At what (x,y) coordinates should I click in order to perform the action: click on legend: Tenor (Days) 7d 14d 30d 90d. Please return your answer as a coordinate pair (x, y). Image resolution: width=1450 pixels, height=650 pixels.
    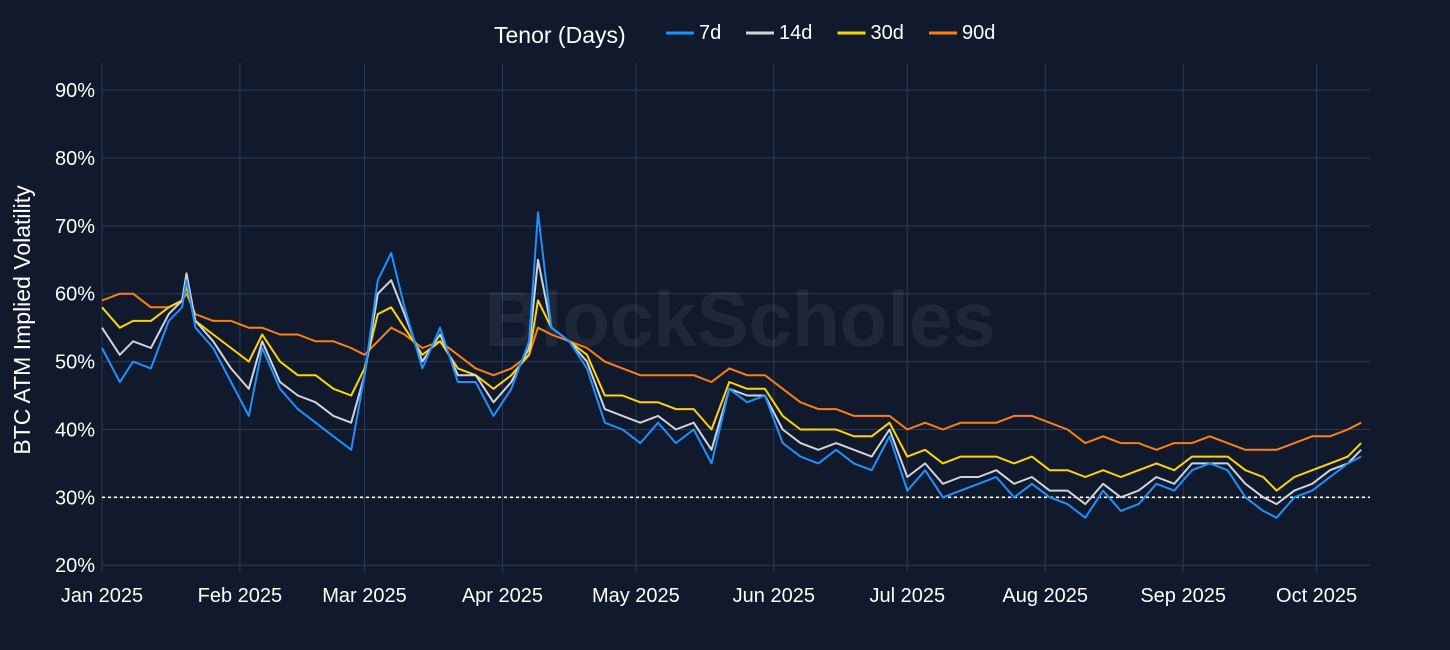
    Looking at the image, I should click on (744, 35).